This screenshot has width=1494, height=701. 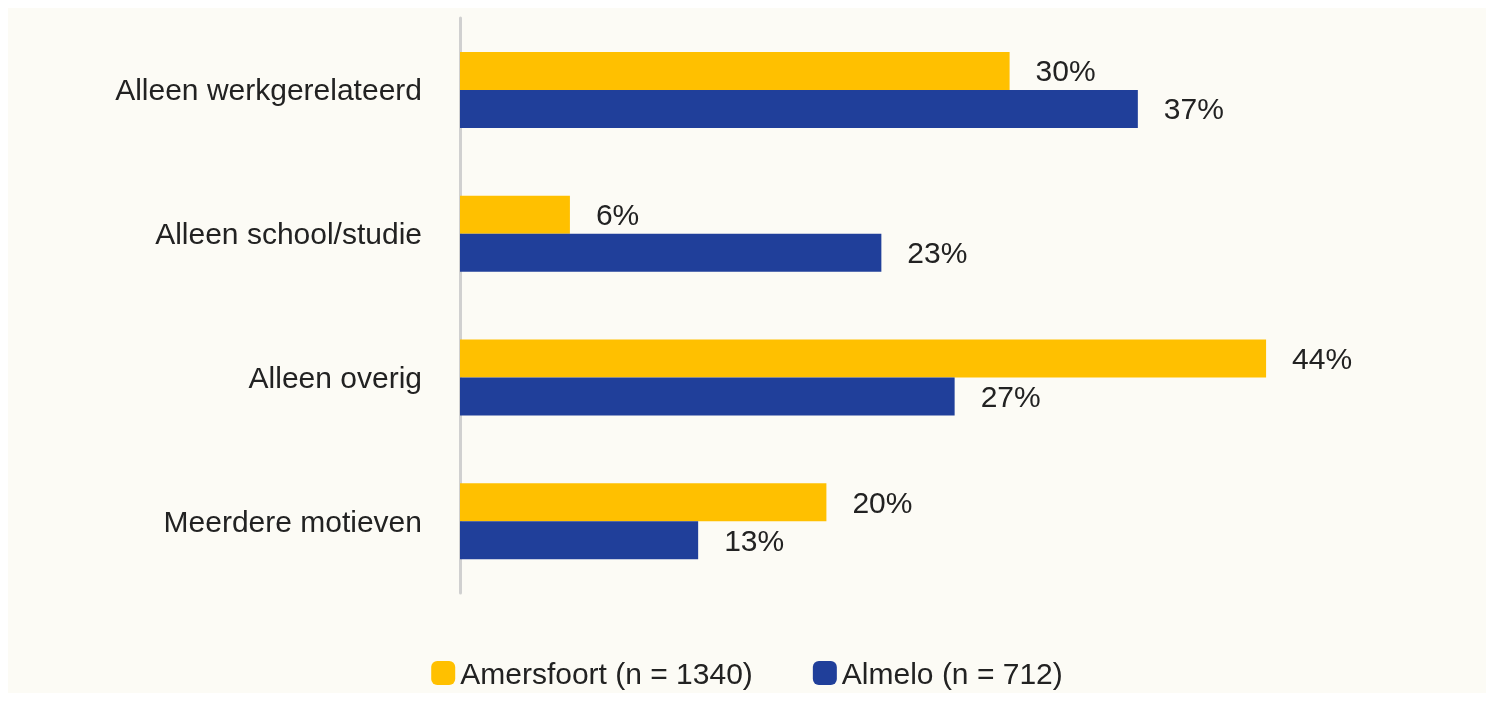 What do you see at coordinates (288, 234) in the screenshot?
I see `y-tick-label: Alleen school/studie` at bounding box center [288, 234].